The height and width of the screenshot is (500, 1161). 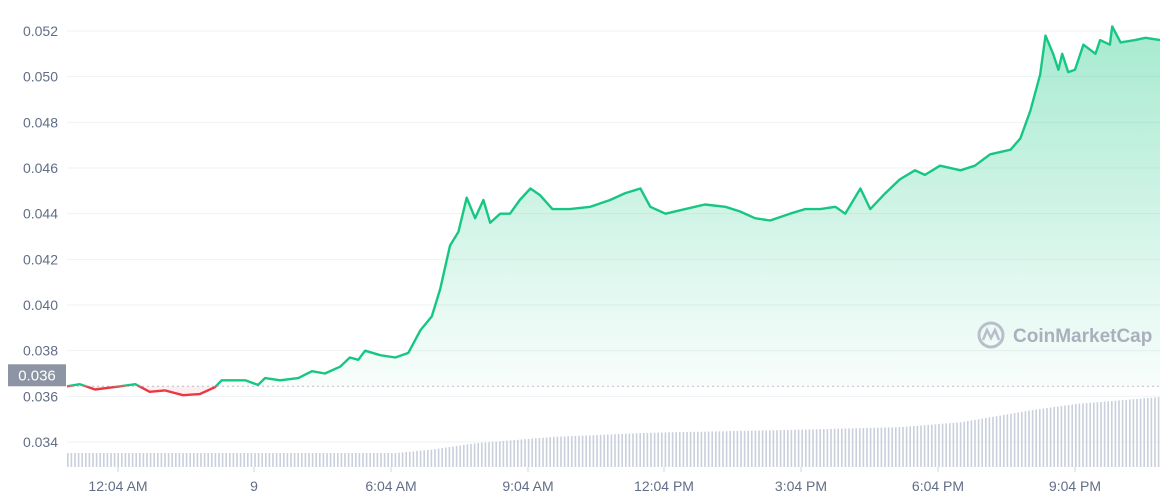 What do you see at coordinates (40, 214) in the screenshot?
I see `y-tick-label: 0.044` at bounding box center [40, 214].